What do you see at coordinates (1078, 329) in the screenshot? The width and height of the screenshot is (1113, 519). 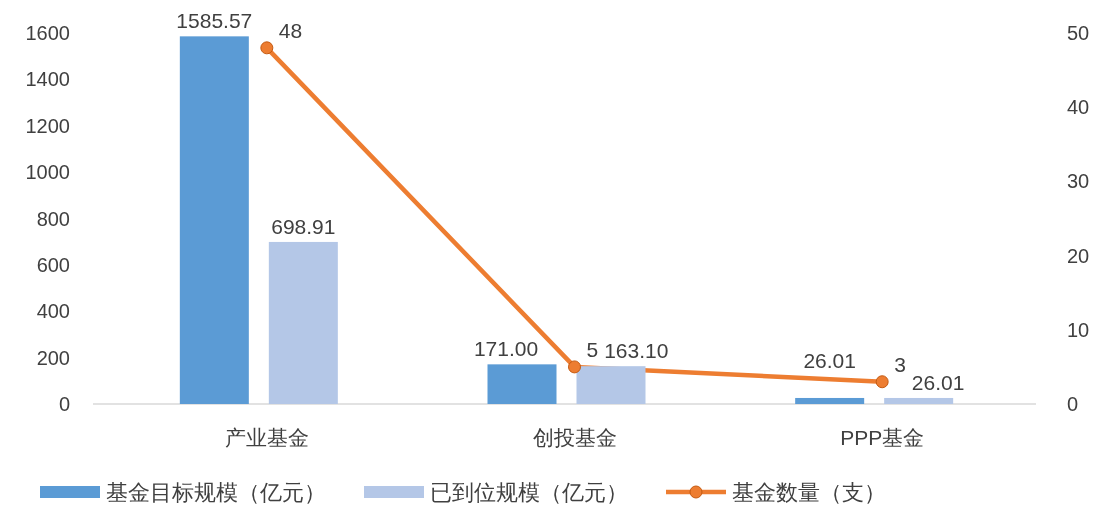 I see `y2-tick-label: 10` at bounding box center [1078, 329].